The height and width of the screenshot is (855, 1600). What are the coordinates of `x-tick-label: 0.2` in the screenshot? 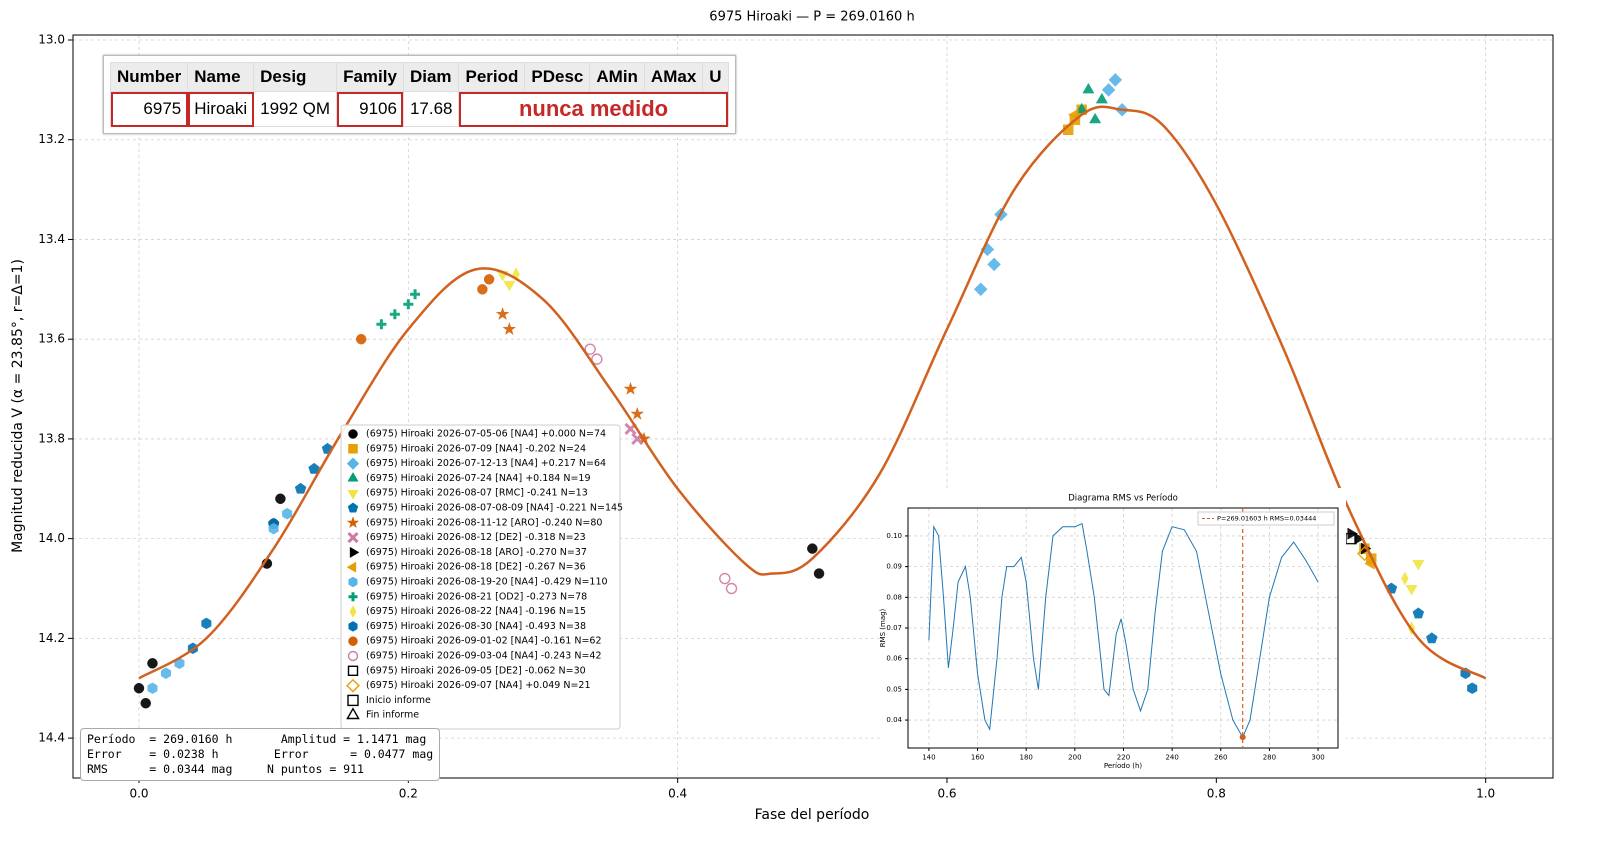 It's located at (408, 793).